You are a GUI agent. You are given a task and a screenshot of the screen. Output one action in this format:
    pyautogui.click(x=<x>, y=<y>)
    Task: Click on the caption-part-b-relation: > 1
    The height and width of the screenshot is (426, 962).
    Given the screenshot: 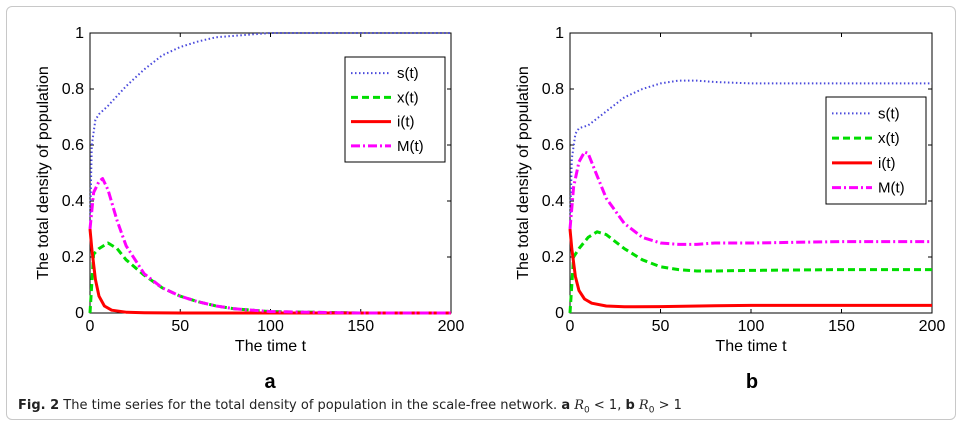 What is the action you would take?
    pyautogui.click(x=668, y=405)
    